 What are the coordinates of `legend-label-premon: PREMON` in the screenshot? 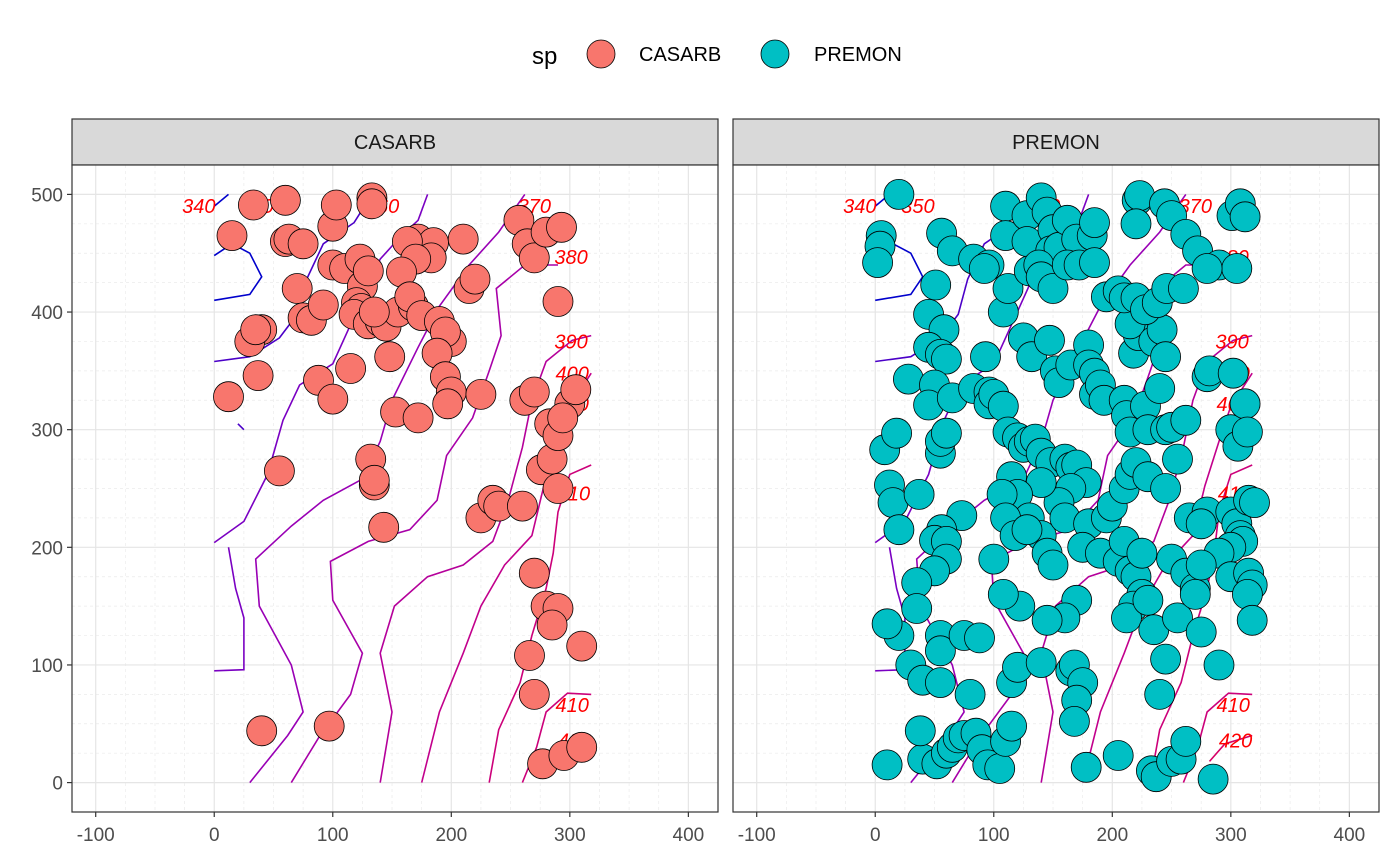 It's located at (858, 55).